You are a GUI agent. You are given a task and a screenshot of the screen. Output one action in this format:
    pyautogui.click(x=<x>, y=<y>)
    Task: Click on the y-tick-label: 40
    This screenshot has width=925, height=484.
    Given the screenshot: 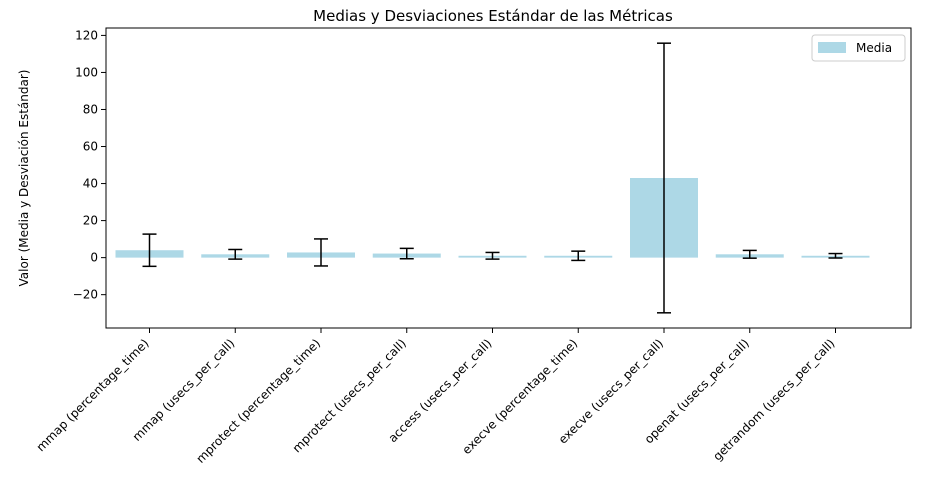 What is the action you would take?
    pyautogui.click(x=90, y=184)
    